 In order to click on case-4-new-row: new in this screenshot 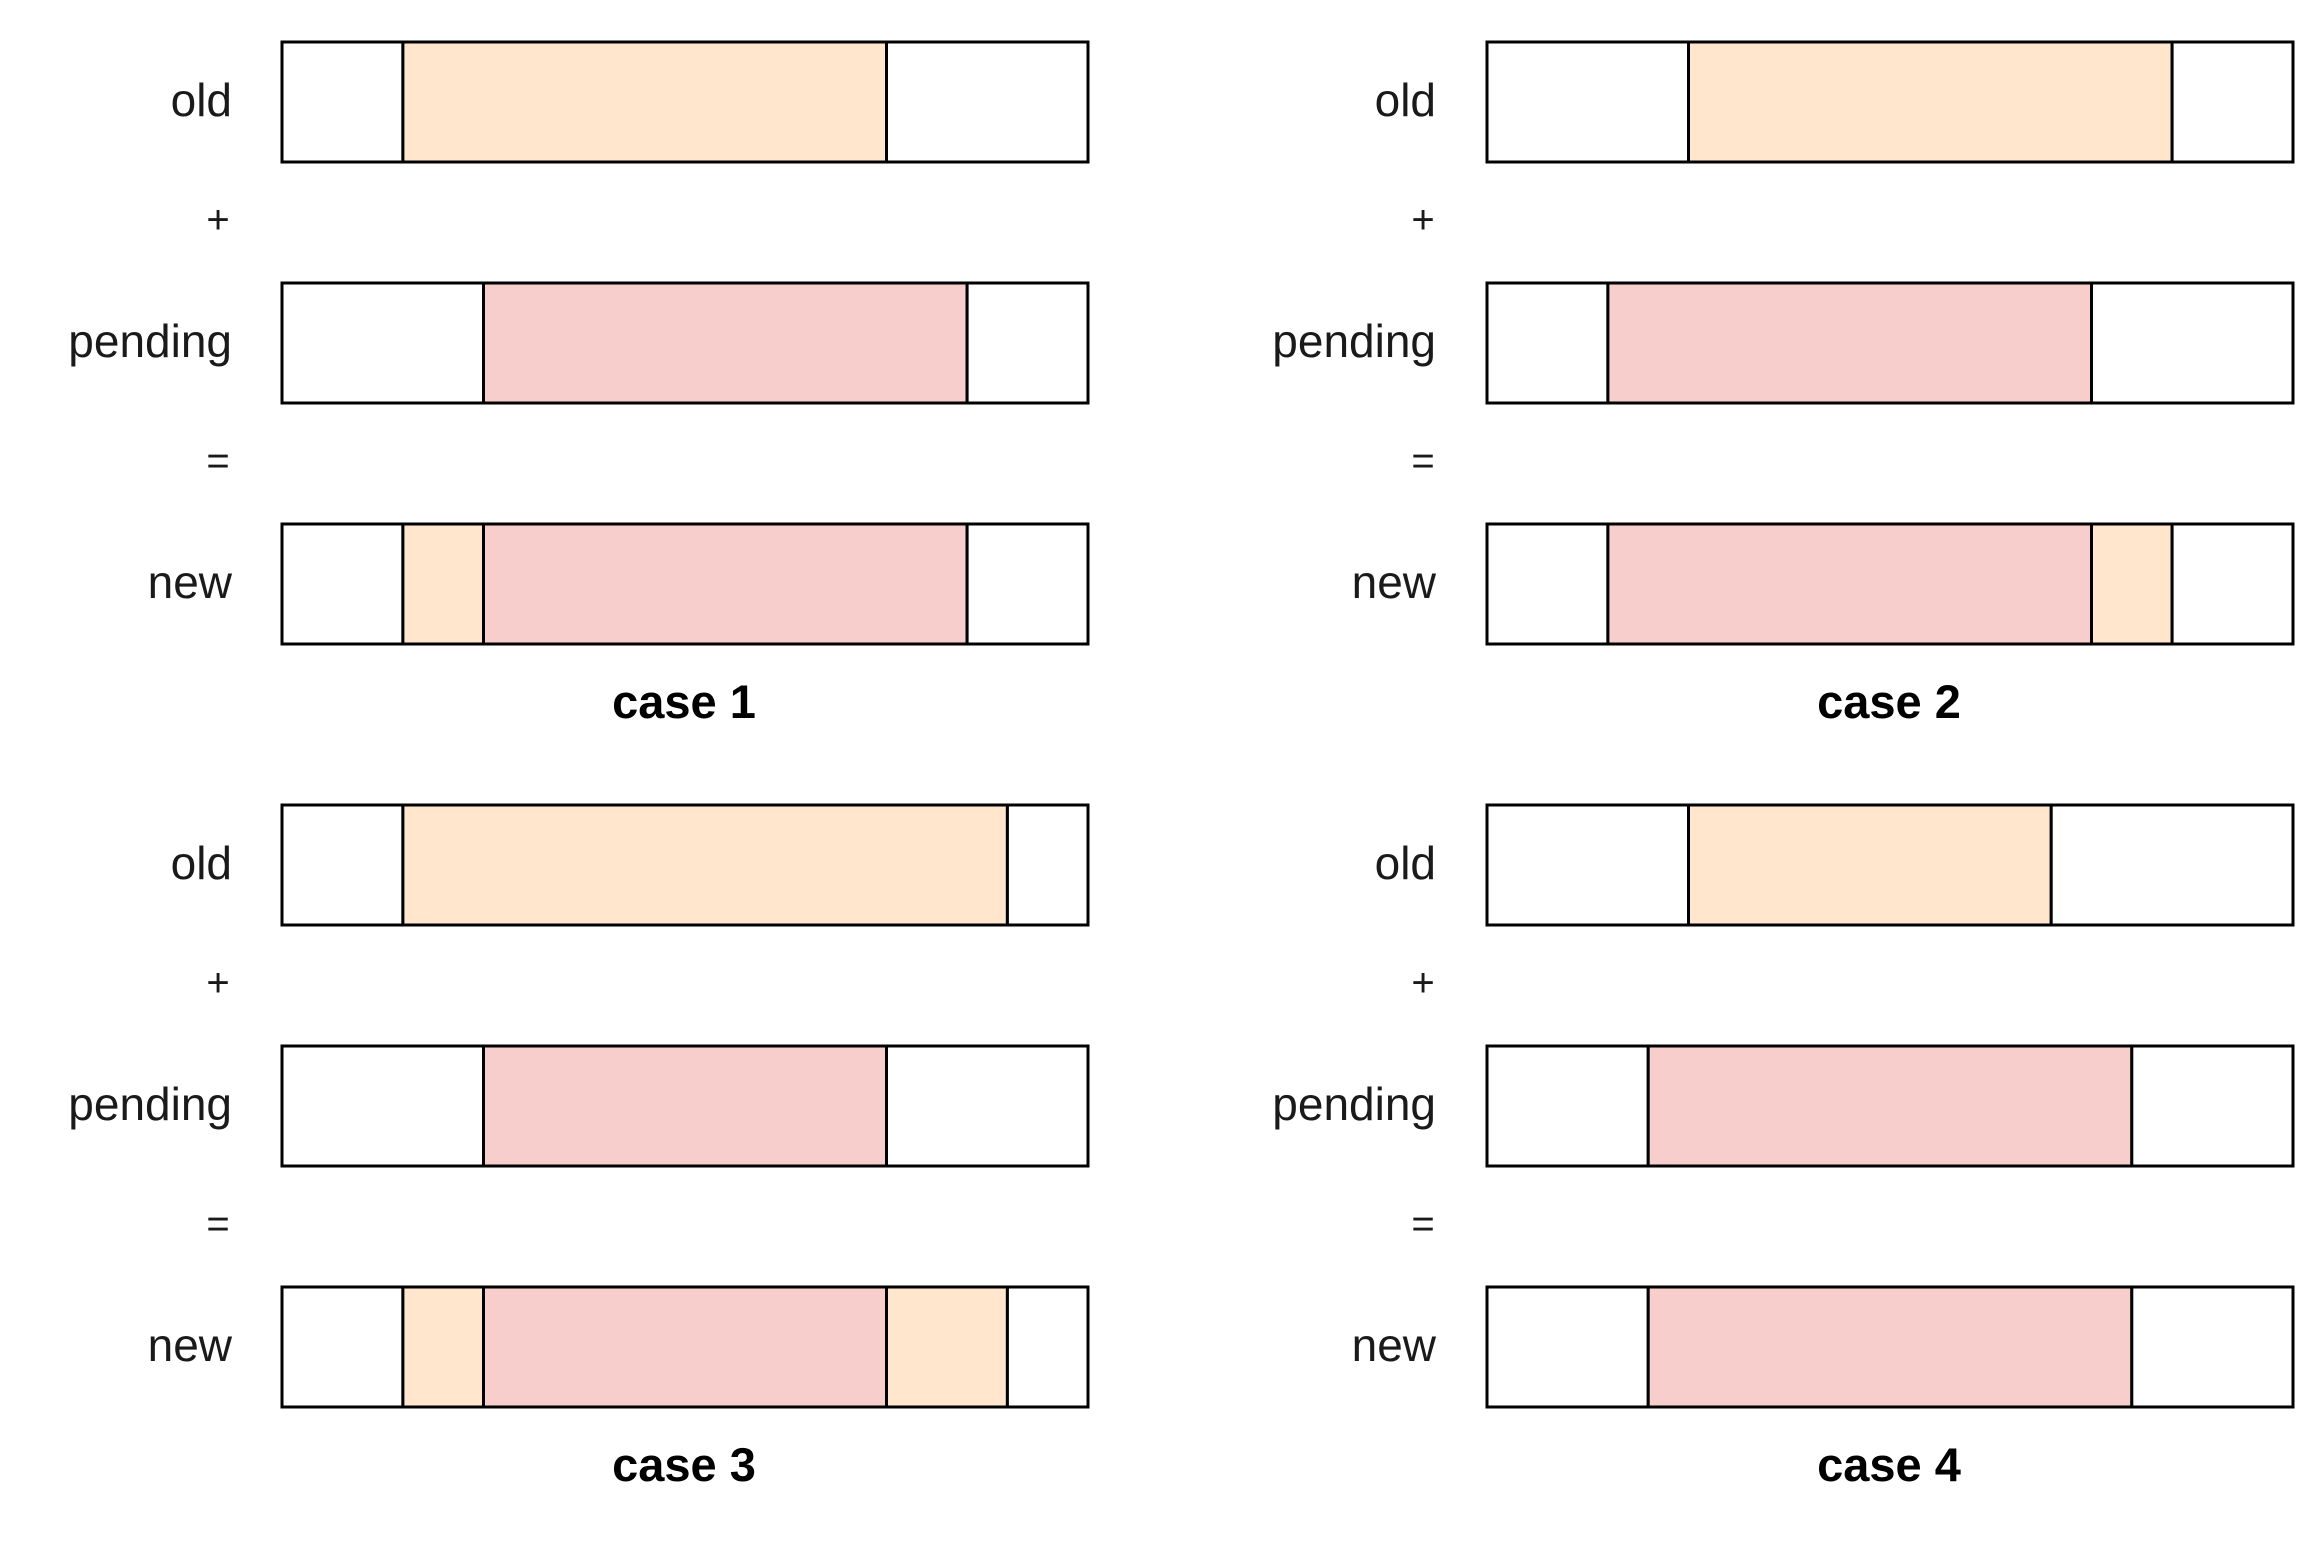, I will do `click(1823, 1347)`.